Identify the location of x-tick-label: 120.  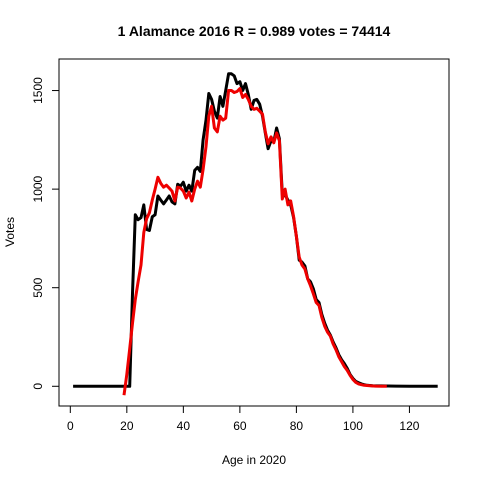
(409, 426).